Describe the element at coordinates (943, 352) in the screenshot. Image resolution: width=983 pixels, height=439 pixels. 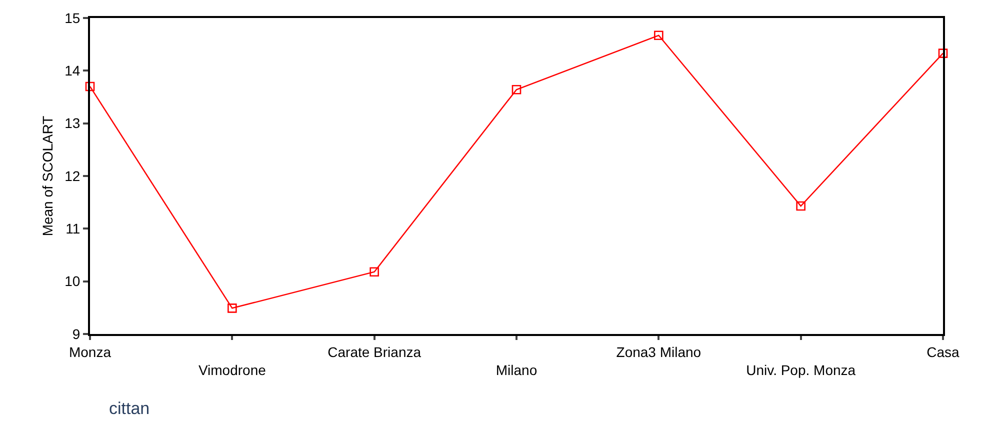
I see `x-tick-label: Casa` at that location.